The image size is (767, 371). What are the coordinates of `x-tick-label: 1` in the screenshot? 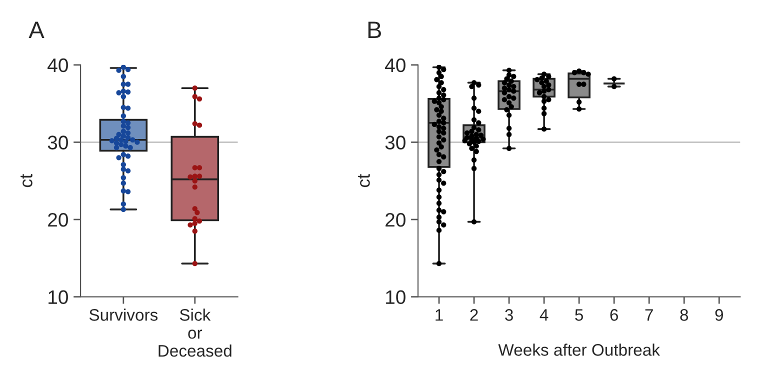 It's located at (439, 315).